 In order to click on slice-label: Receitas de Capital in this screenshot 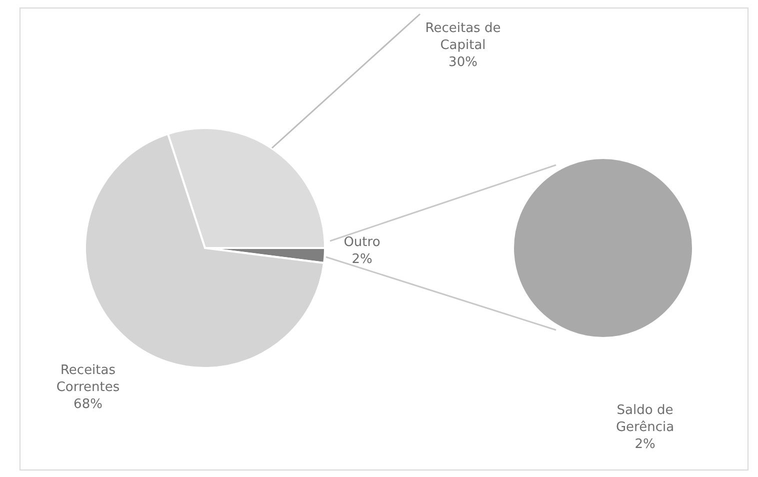, I will do `click(463, 37)`.